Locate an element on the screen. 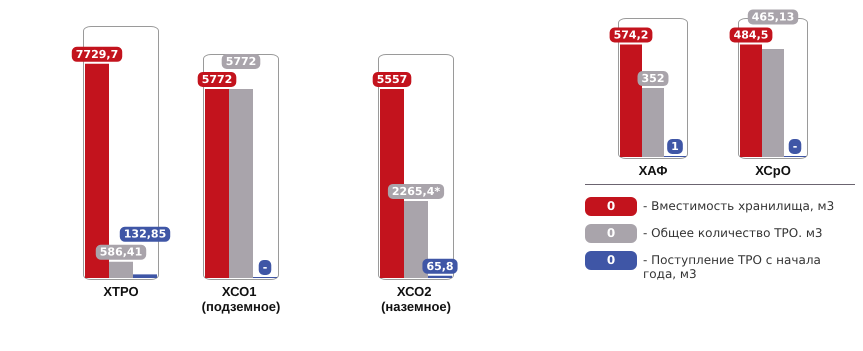 This screenshot has height=351, width=863. x-tick-label: ХАФ is located at coordinates (653, 170).